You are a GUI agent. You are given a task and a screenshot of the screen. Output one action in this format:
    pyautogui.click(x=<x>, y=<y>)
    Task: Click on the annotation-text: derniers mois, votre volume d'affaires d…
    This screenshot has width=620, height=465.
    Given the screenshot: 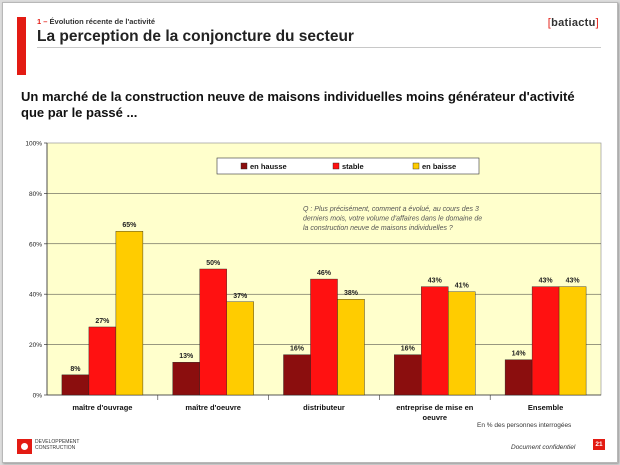 What is the action you would take?
    pyautogui.click(x=392, y=219)
    